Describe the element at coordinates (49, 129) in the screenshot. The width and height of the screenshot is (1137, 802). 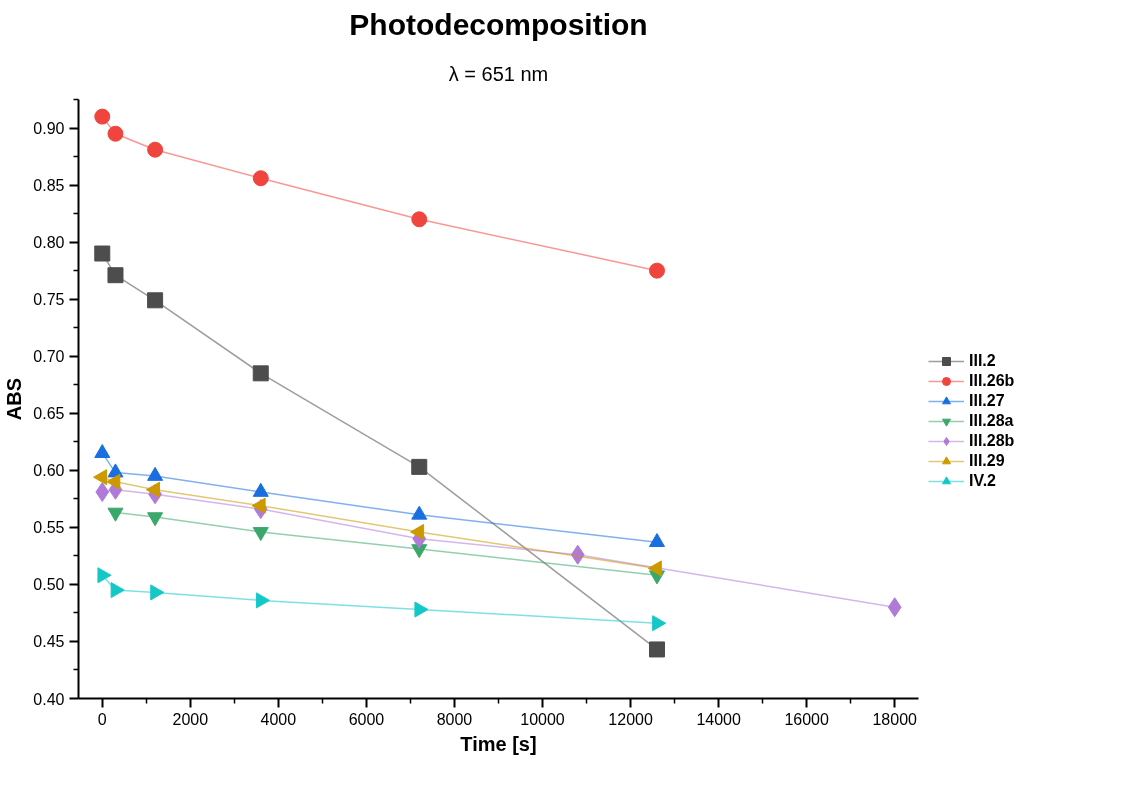
I see `y-tick-label: 0.90` at that location.